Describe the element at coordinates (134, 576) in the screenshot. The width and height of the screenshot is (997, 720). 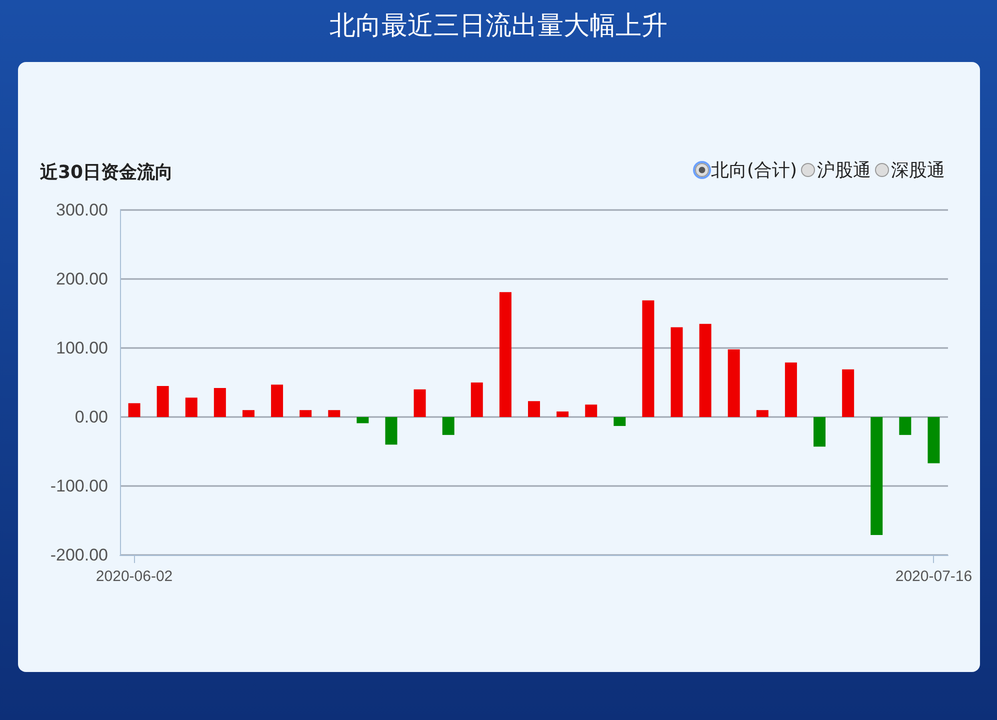
I see `x-tick-label: 2020-06-02` at that location.